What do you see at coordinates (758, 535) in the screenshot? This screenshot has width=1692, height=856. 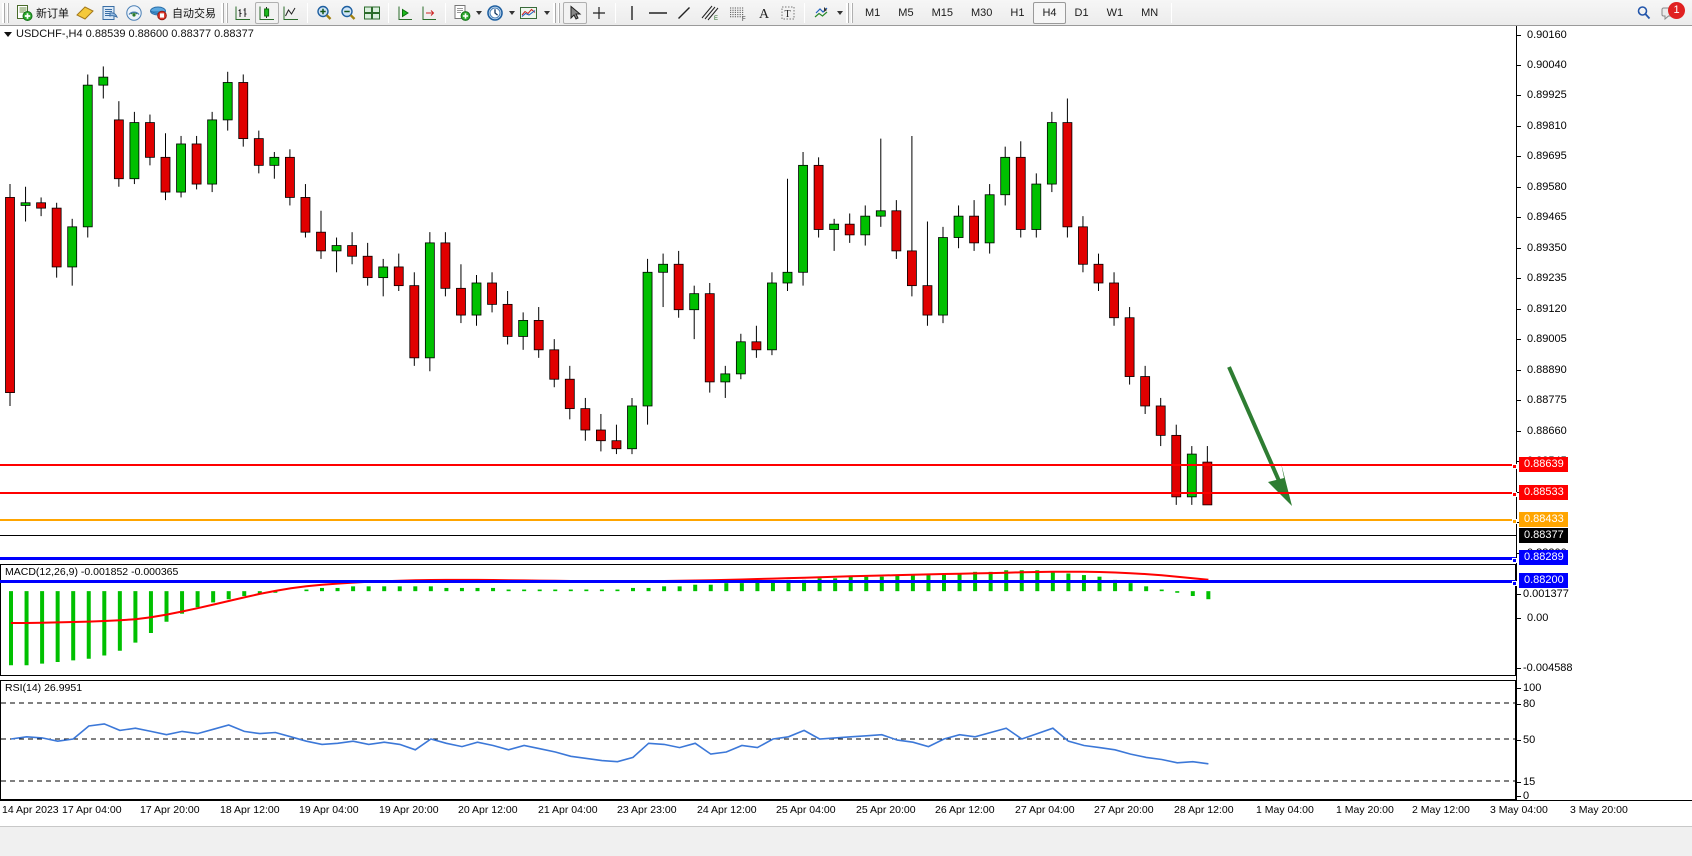 I see `last-price-line` at bounding box center [758, 535].